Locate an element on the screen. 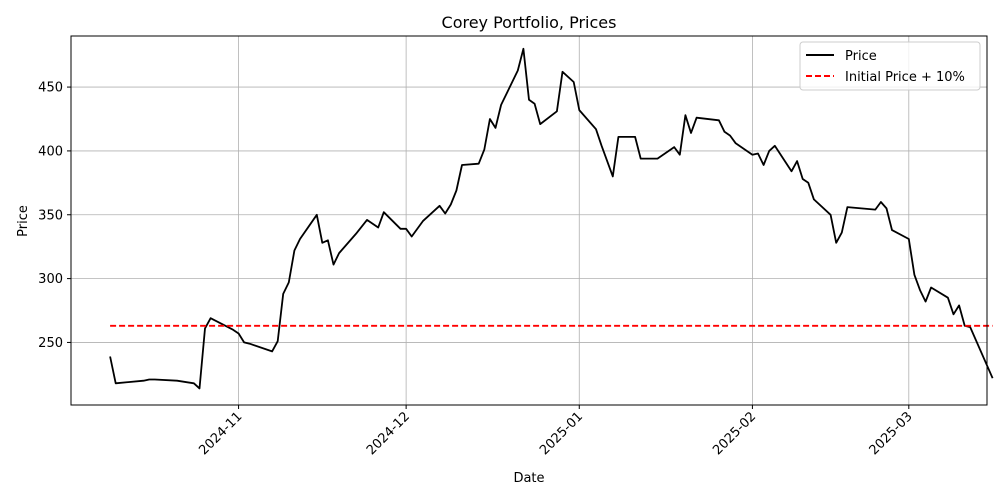  y-tick-label: 400 is located at coordinates (50, 151).